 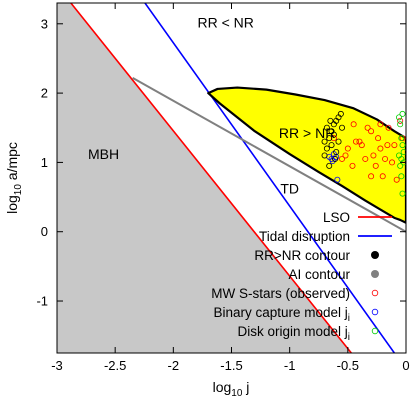 What do you see at coordinates (280, 293) in the screenshot?
I see `legend-label: MW S-stars (observed)` at bounding box center [280, 293].